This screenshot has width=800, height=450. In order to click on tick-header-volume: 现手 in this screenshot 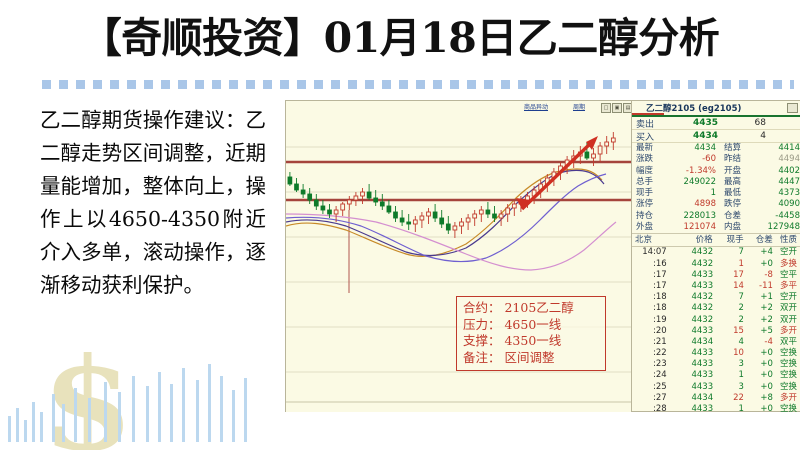, I will do `click(735, 240)`.